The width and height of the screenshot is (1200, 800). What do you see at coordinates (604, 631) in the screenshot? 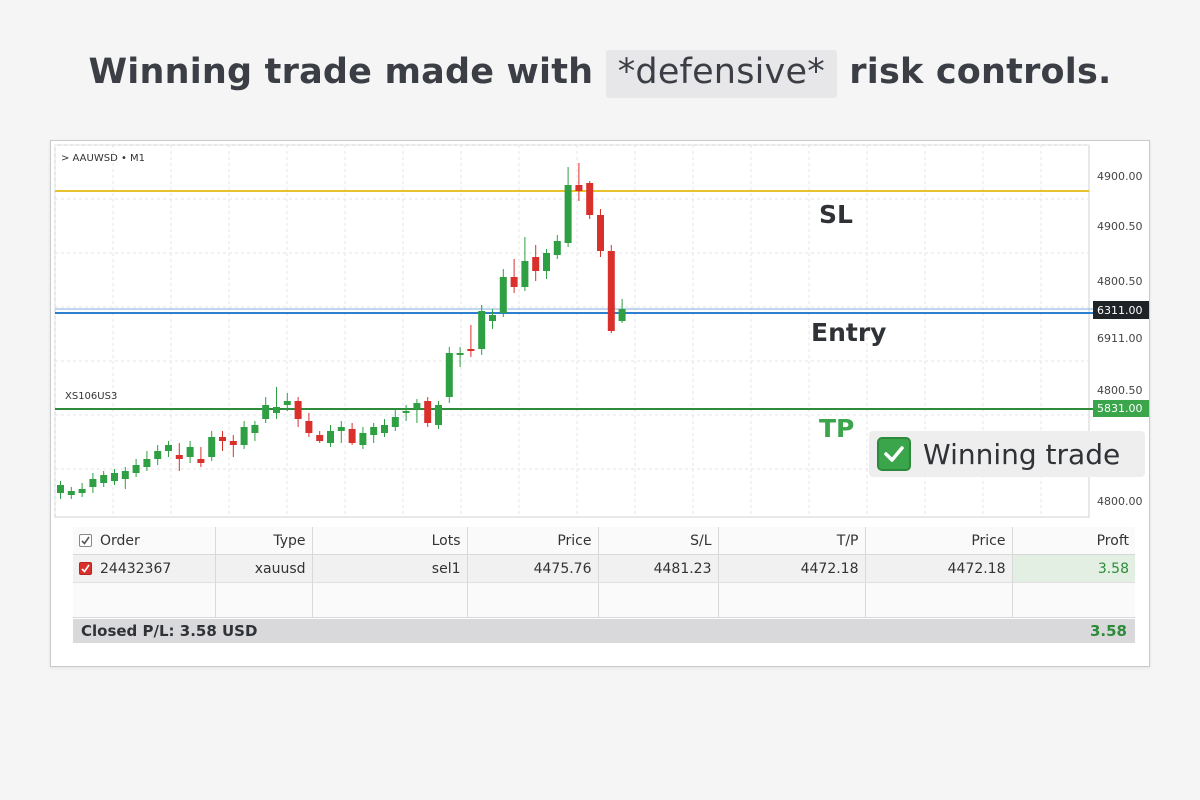
I see `closed-pl-bar: Closed P/L: 3.58 USD 3.58` at bounding box center [604, 631].